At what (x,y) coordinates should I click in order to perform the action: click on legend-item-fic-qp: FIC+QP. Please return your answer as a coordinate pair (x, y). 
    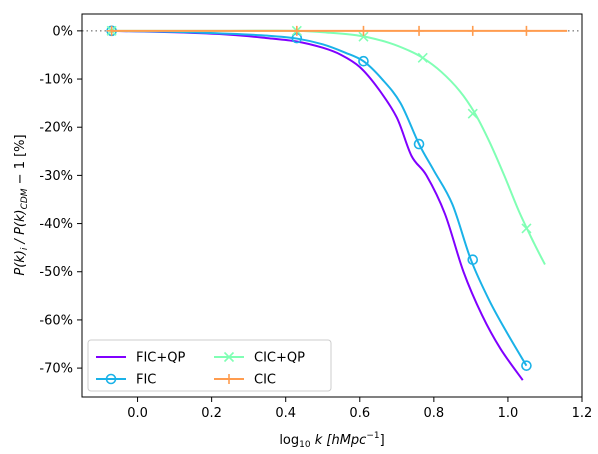
    Looking at the image, I should click on (141, 358).